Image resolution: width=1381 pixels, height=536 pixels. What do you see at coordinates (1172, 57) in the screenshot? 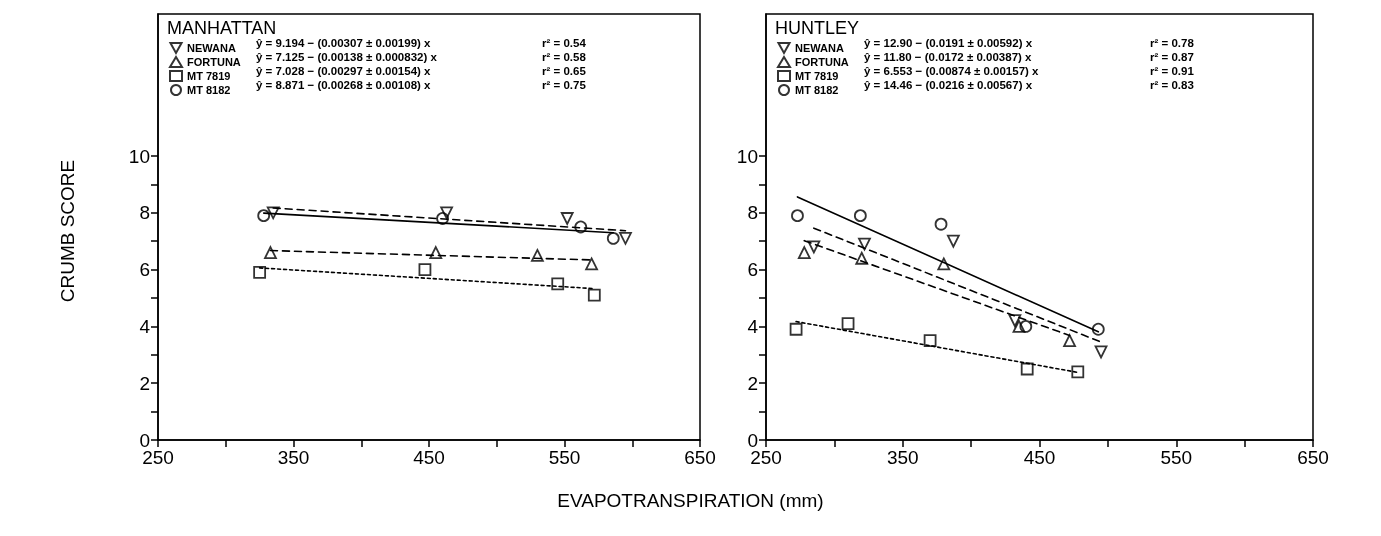
I see `annotation: r² = 0.87` at bounding box center [1172, 57].